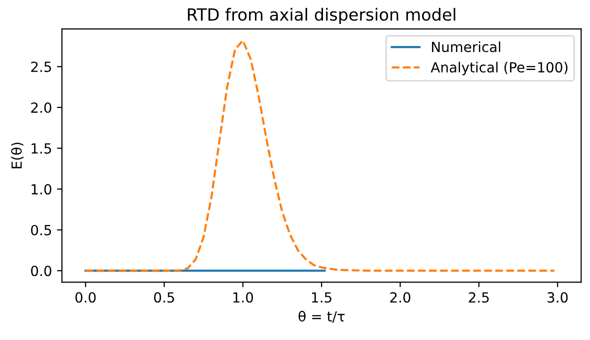 The height and width of the screenshot is (340, 590). Describe the element at coordinates (466, 46) in the screenshot. I see `legend-label: Numerical` at that location.